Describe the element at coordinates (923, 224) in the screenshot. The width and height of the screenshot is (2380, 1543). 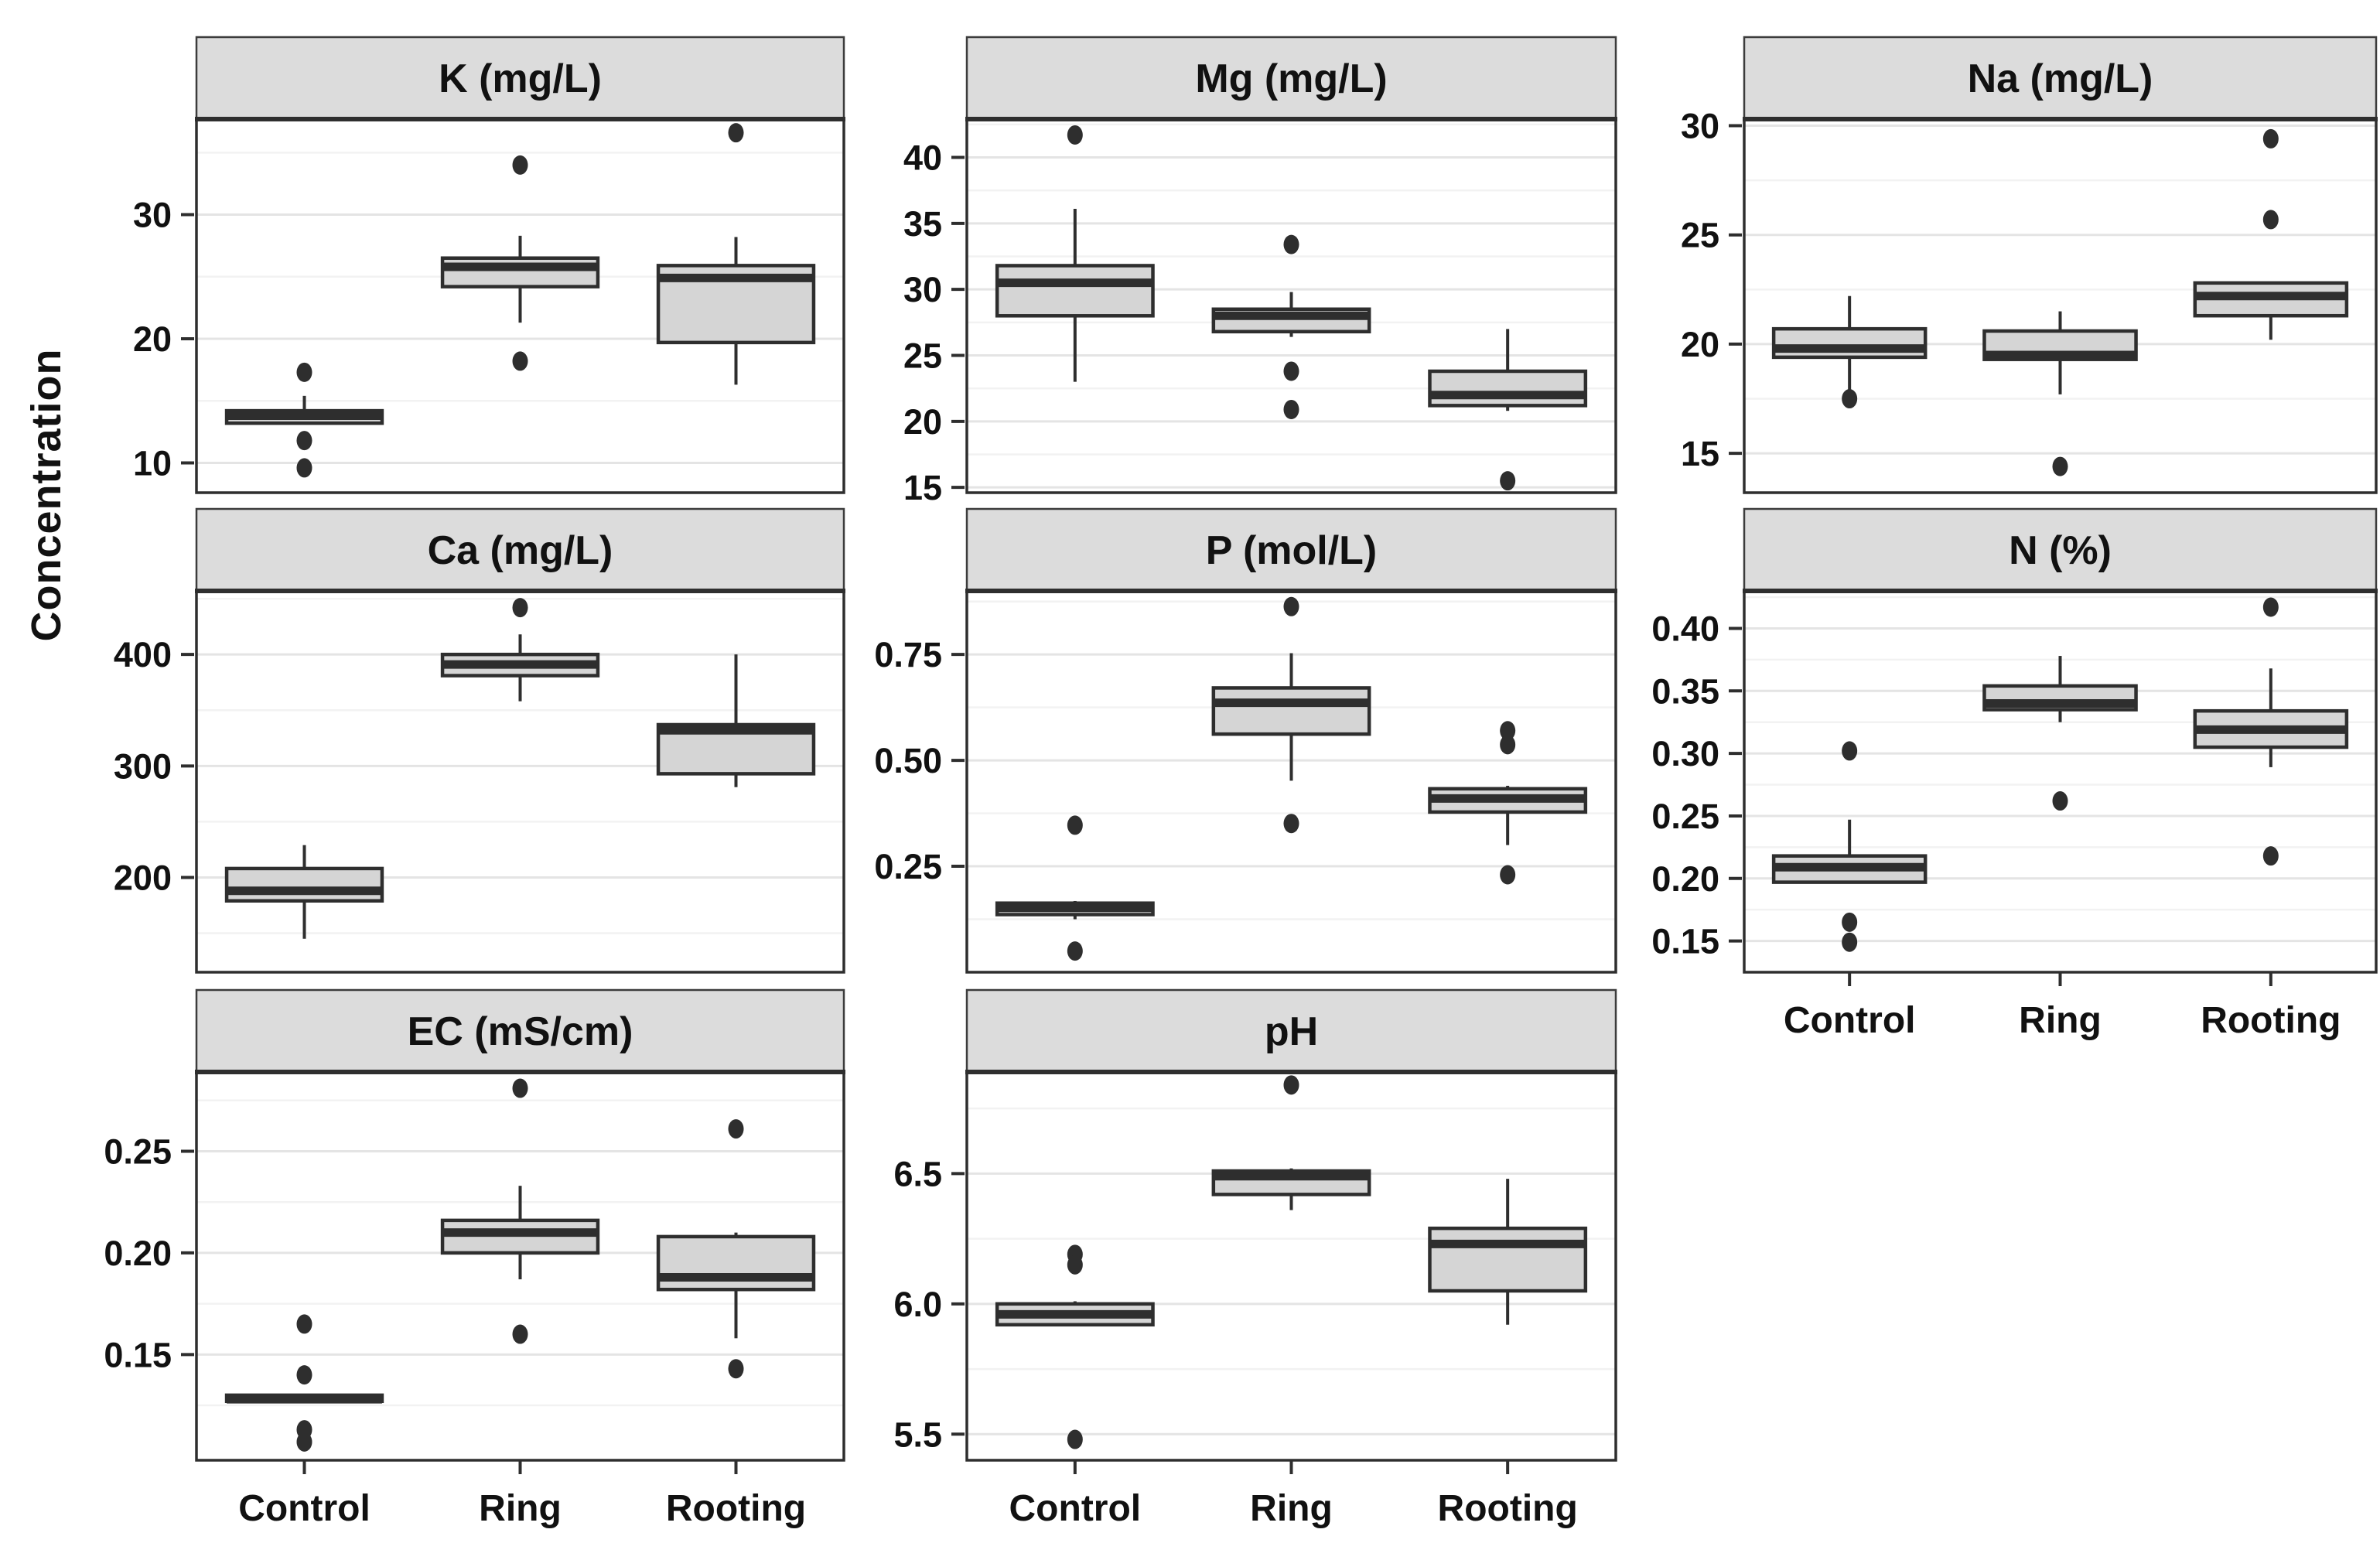
I see `y-tick-label: 35` at that location.